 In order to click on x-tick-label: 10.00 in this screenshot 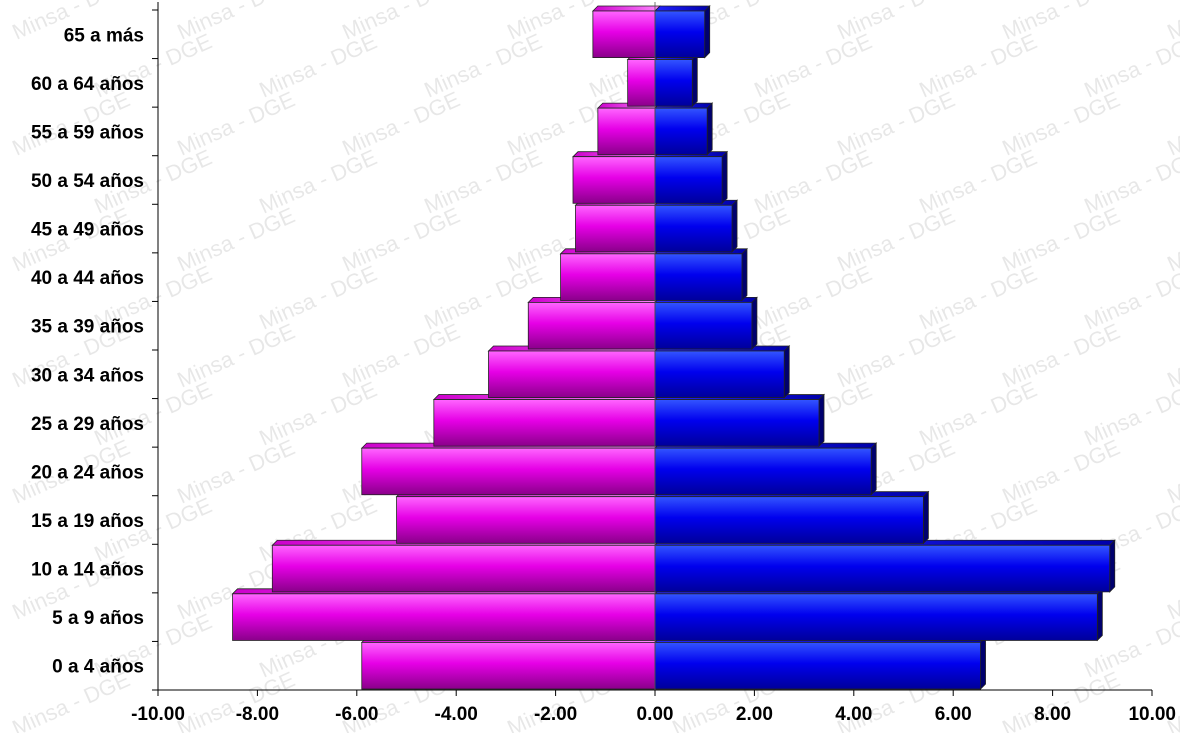, I will do `click(1152, 714)`.